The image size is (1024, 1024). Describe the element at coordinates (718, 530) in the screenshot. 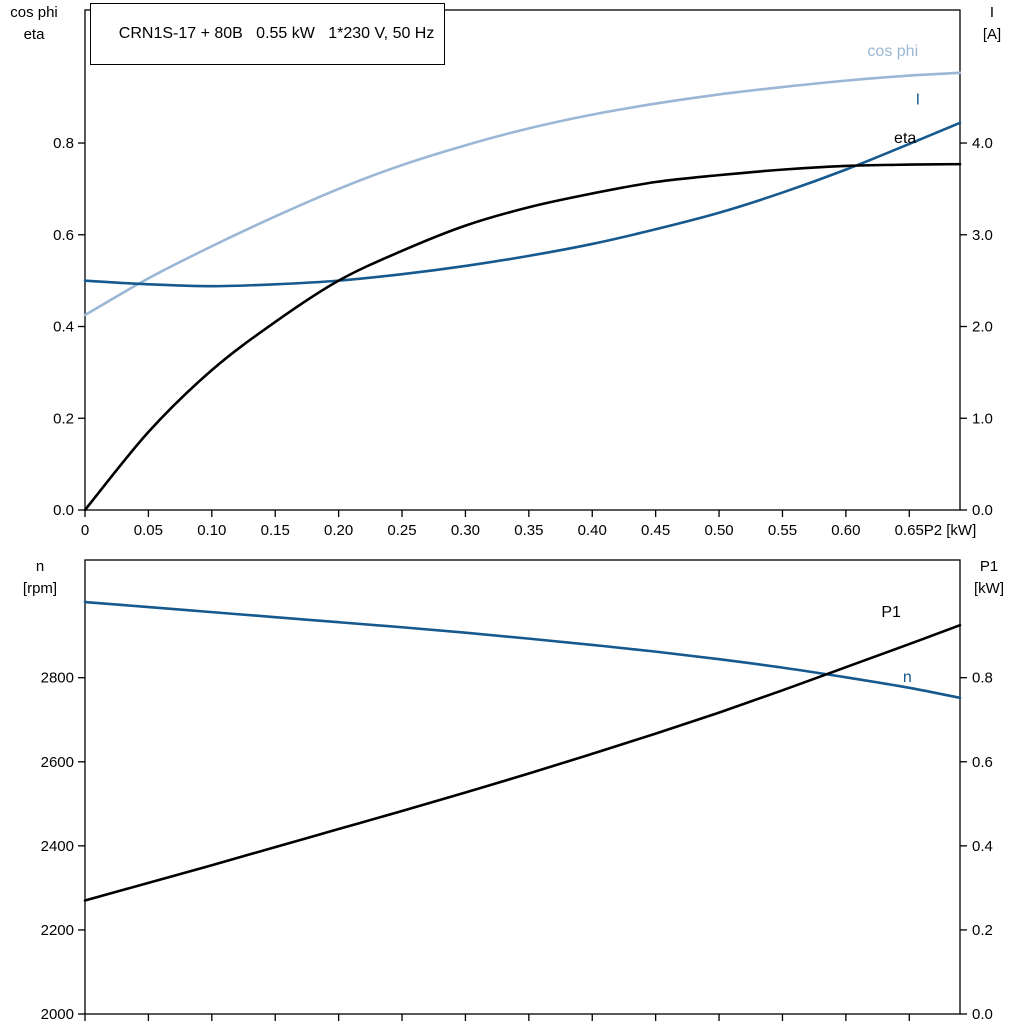

I see `svg-text: 0.50` at that location.